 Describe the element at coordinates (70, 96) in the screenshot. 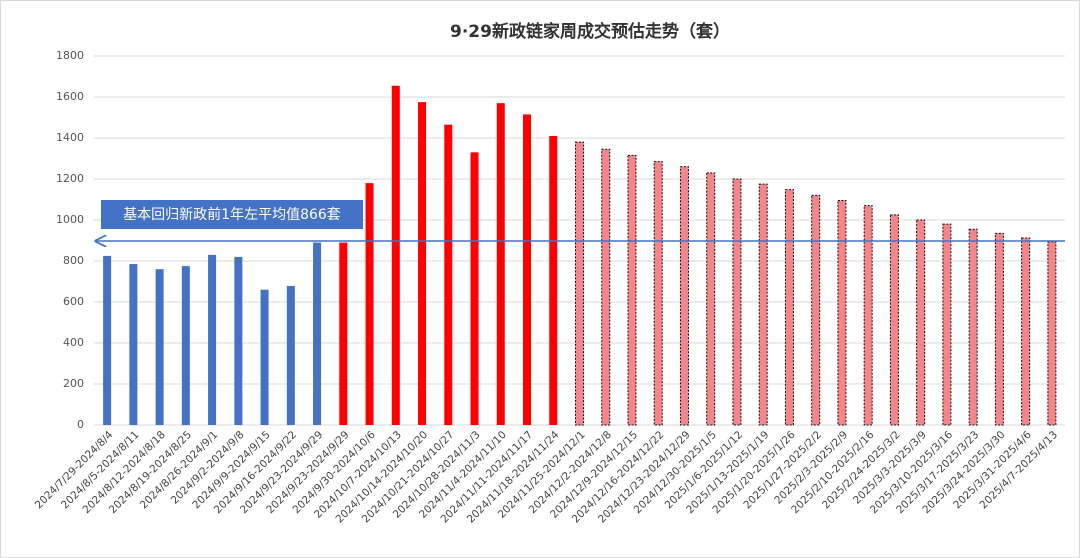

I see `y-tick-label: 1600` at that location.